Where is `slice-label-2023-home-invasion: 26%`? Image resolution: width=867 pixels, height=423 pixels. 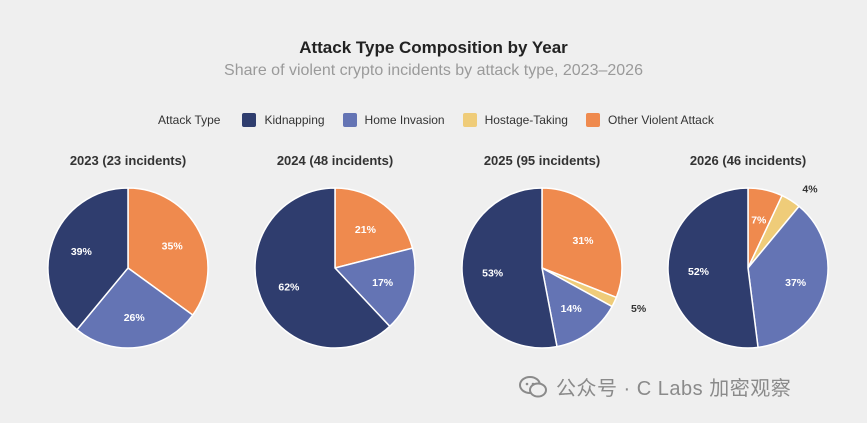 slice-label-2023-home-invasion: 26% is located at coordinates (135, 318).